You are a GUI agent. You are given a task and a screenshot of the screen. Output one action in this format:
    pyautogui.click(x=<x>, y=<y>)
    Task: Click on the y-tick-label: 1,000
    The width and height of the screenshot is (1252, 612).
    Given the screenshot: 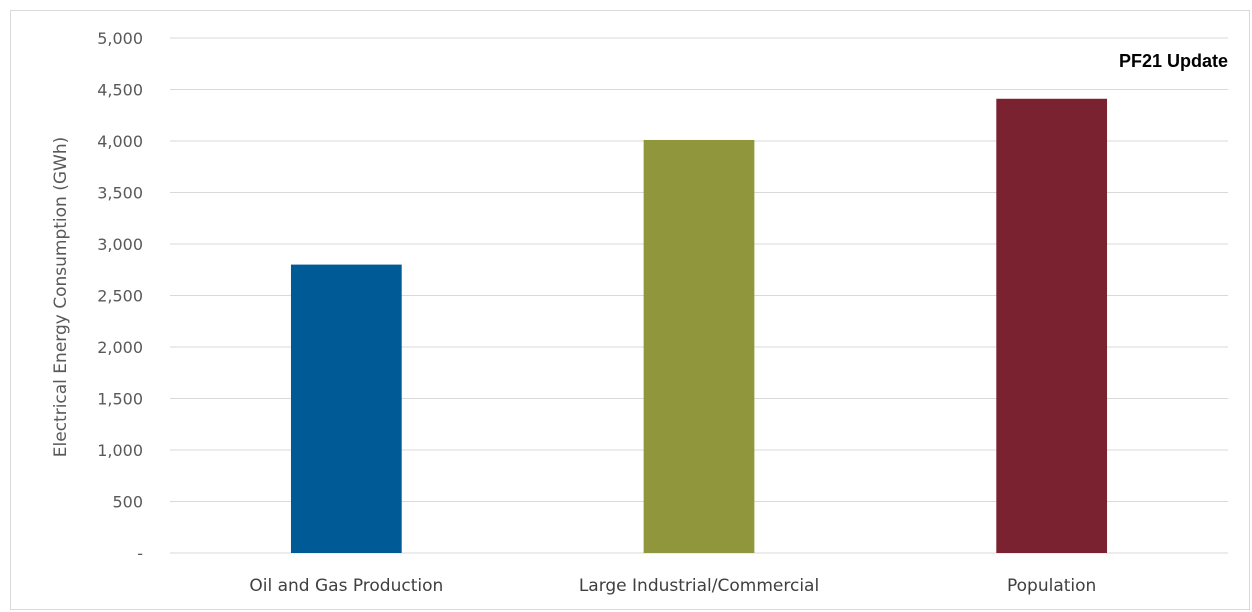 What is the action you would take?
    pyautogui.click(x=120, y=450)
    